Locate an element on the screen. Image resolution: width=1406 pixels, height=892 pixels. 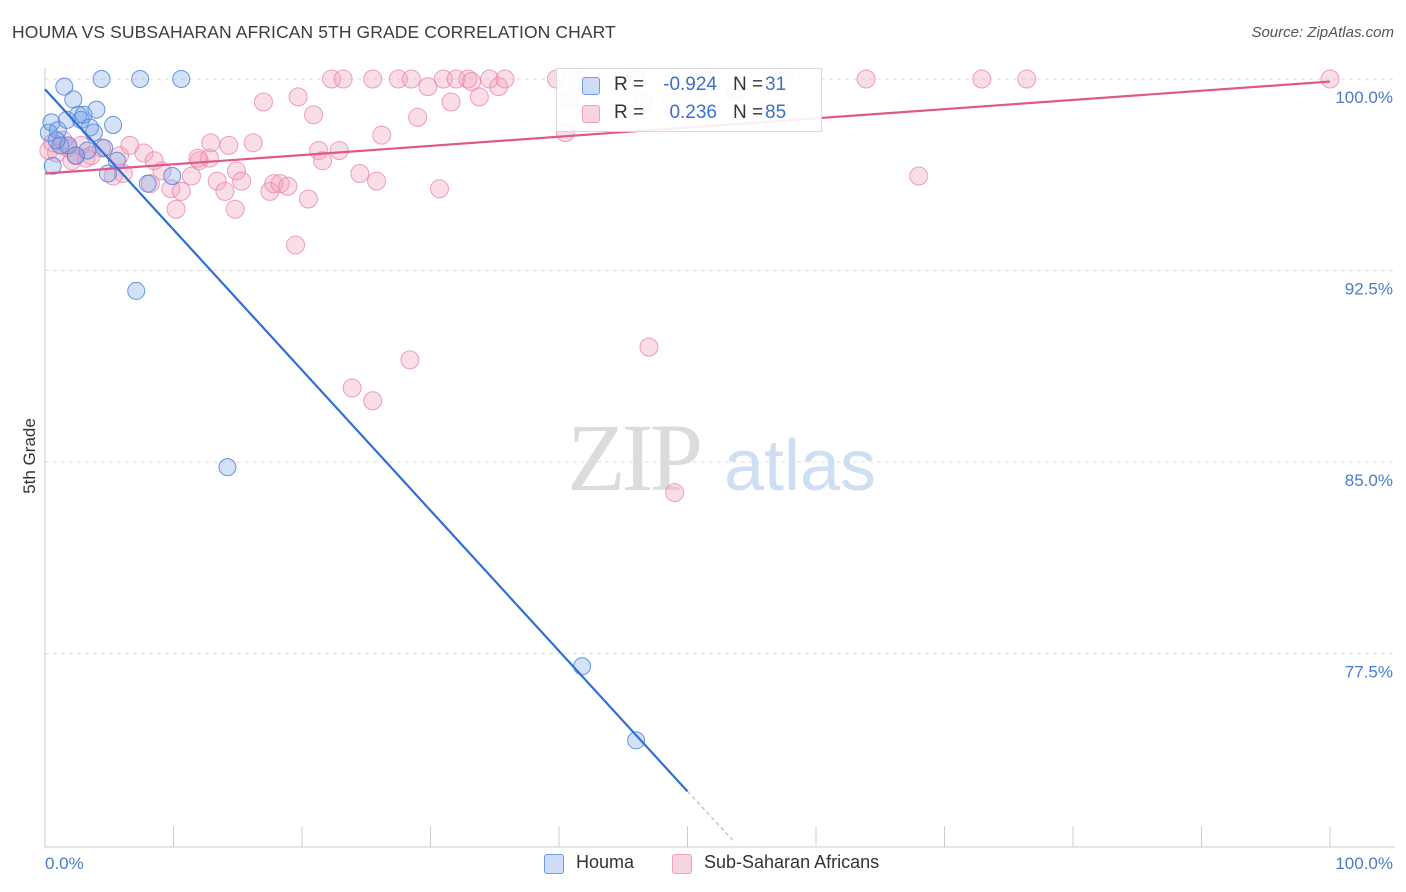
y-tick-label: 85.0% is located at coordinates (1369, 480).